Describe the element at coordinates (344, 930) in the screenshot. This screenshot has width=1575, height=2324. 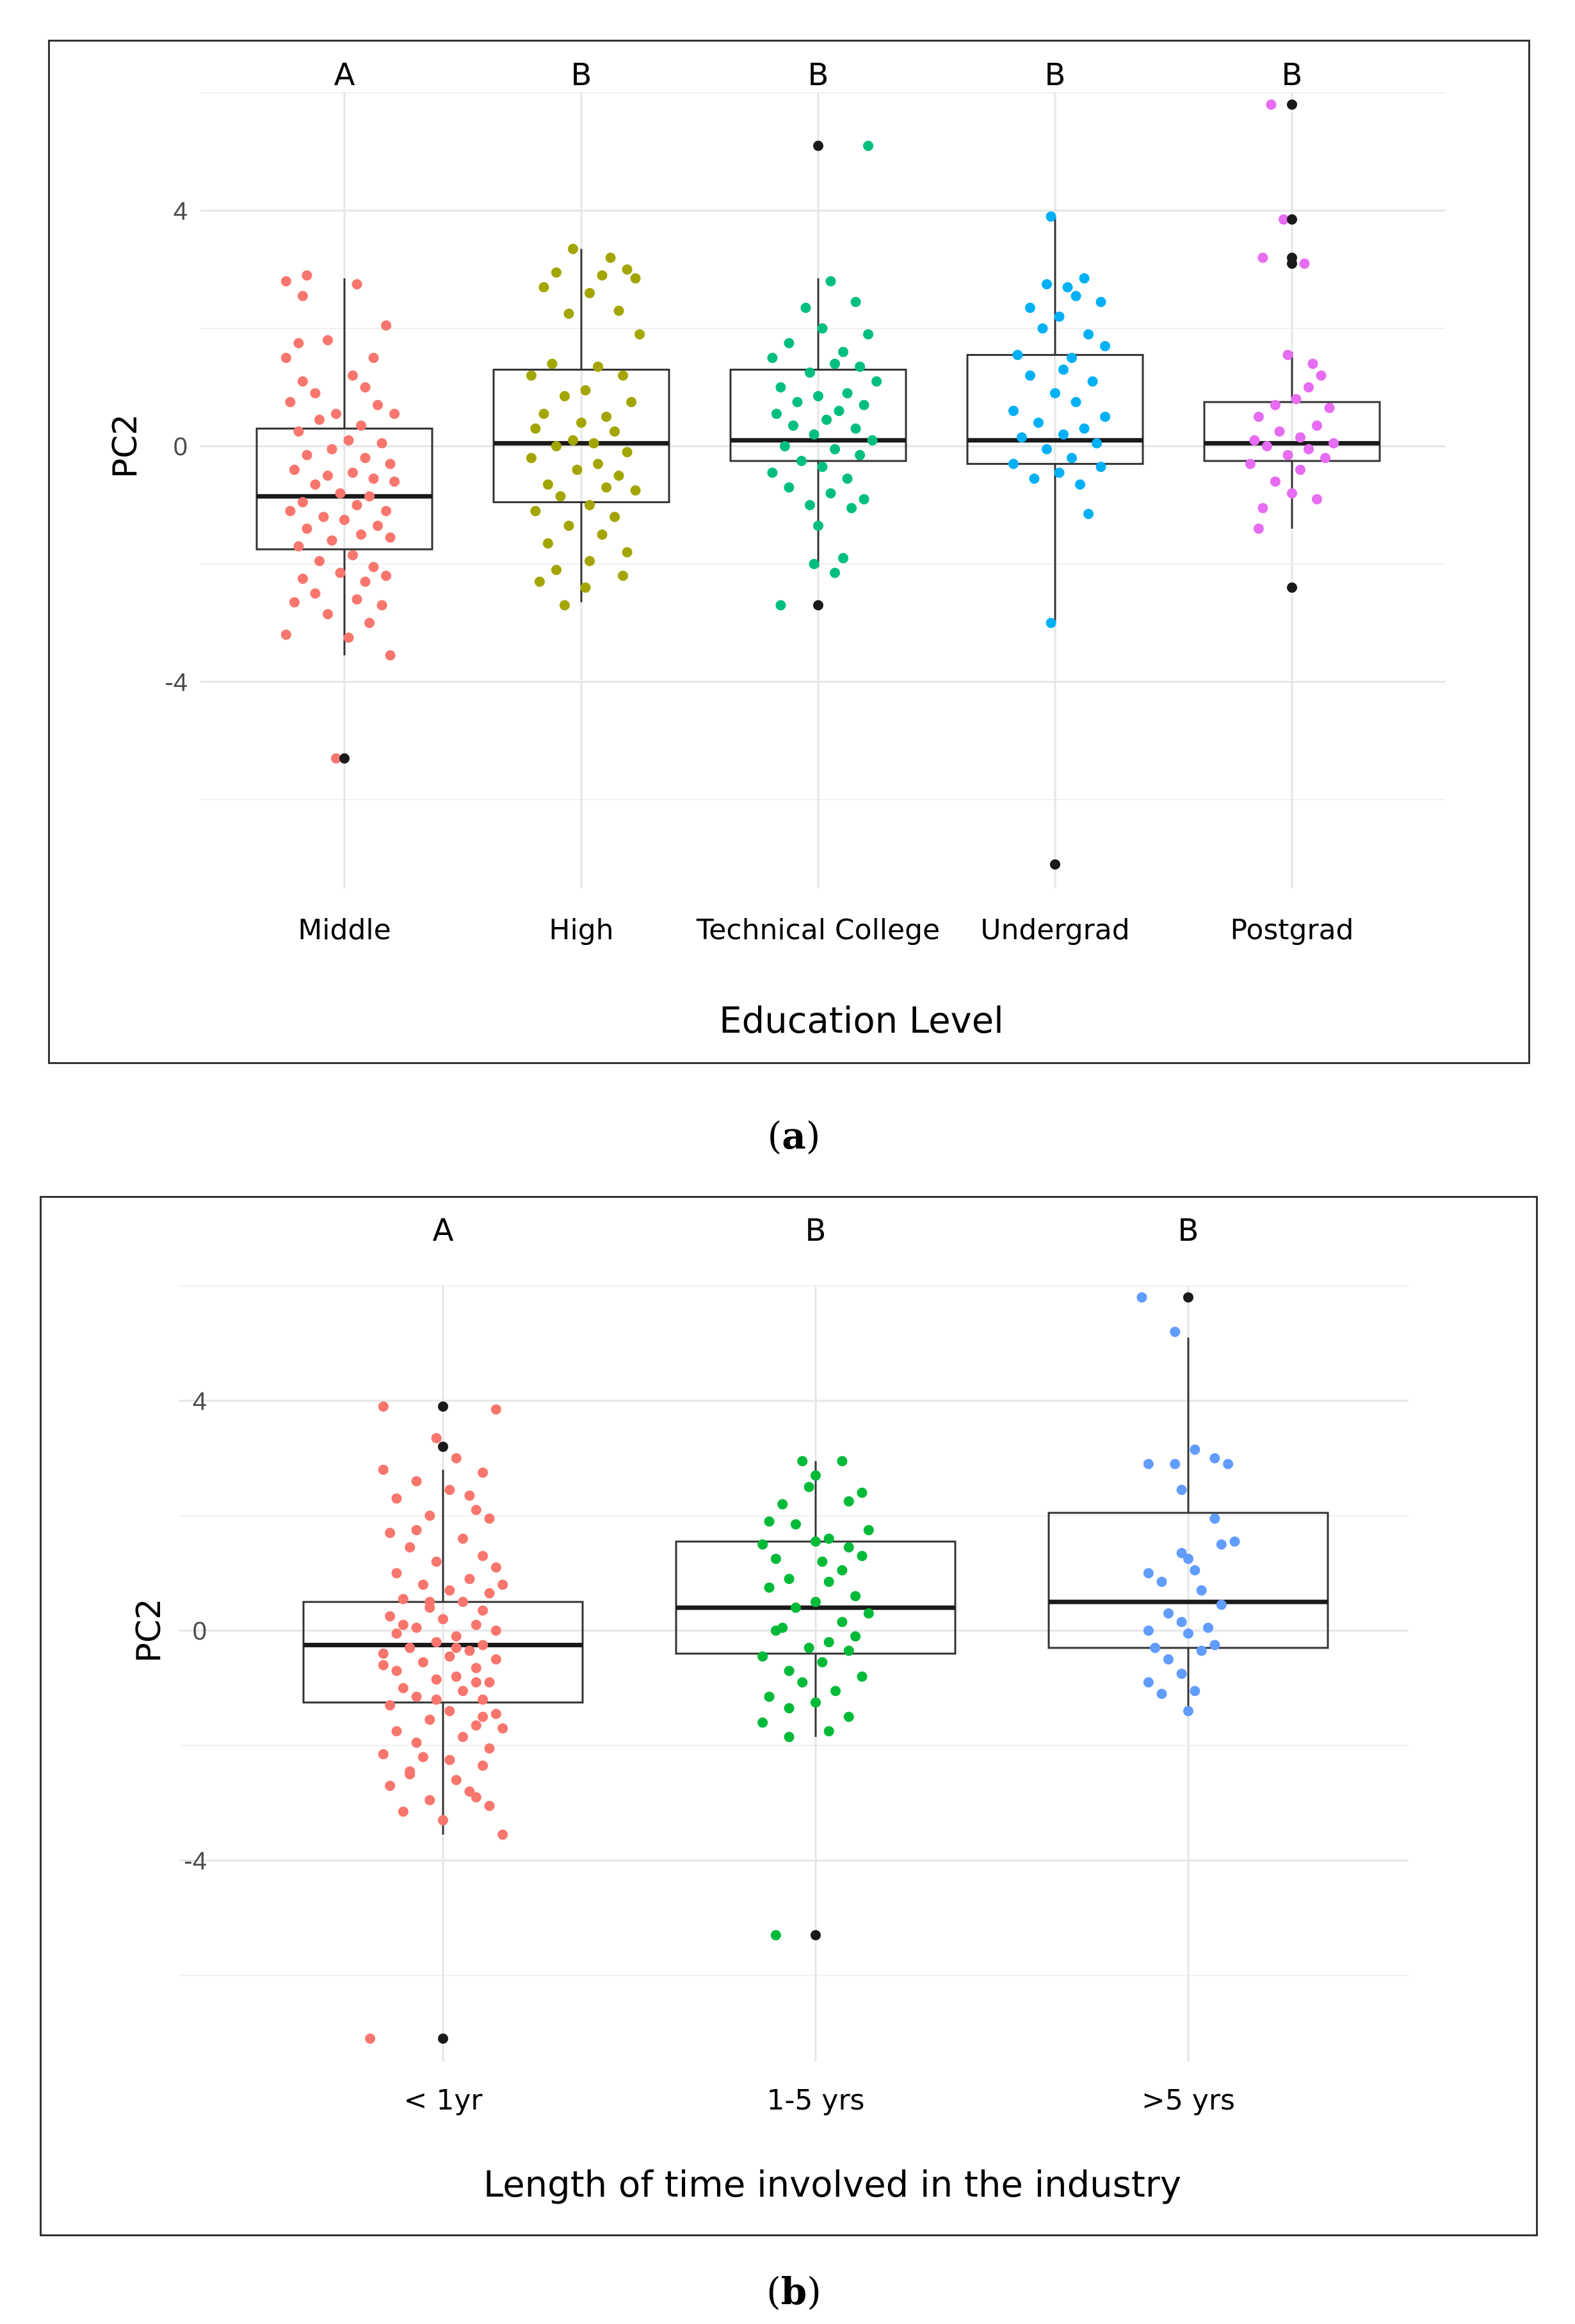
I see `x-tick-label: Middle` at that location.